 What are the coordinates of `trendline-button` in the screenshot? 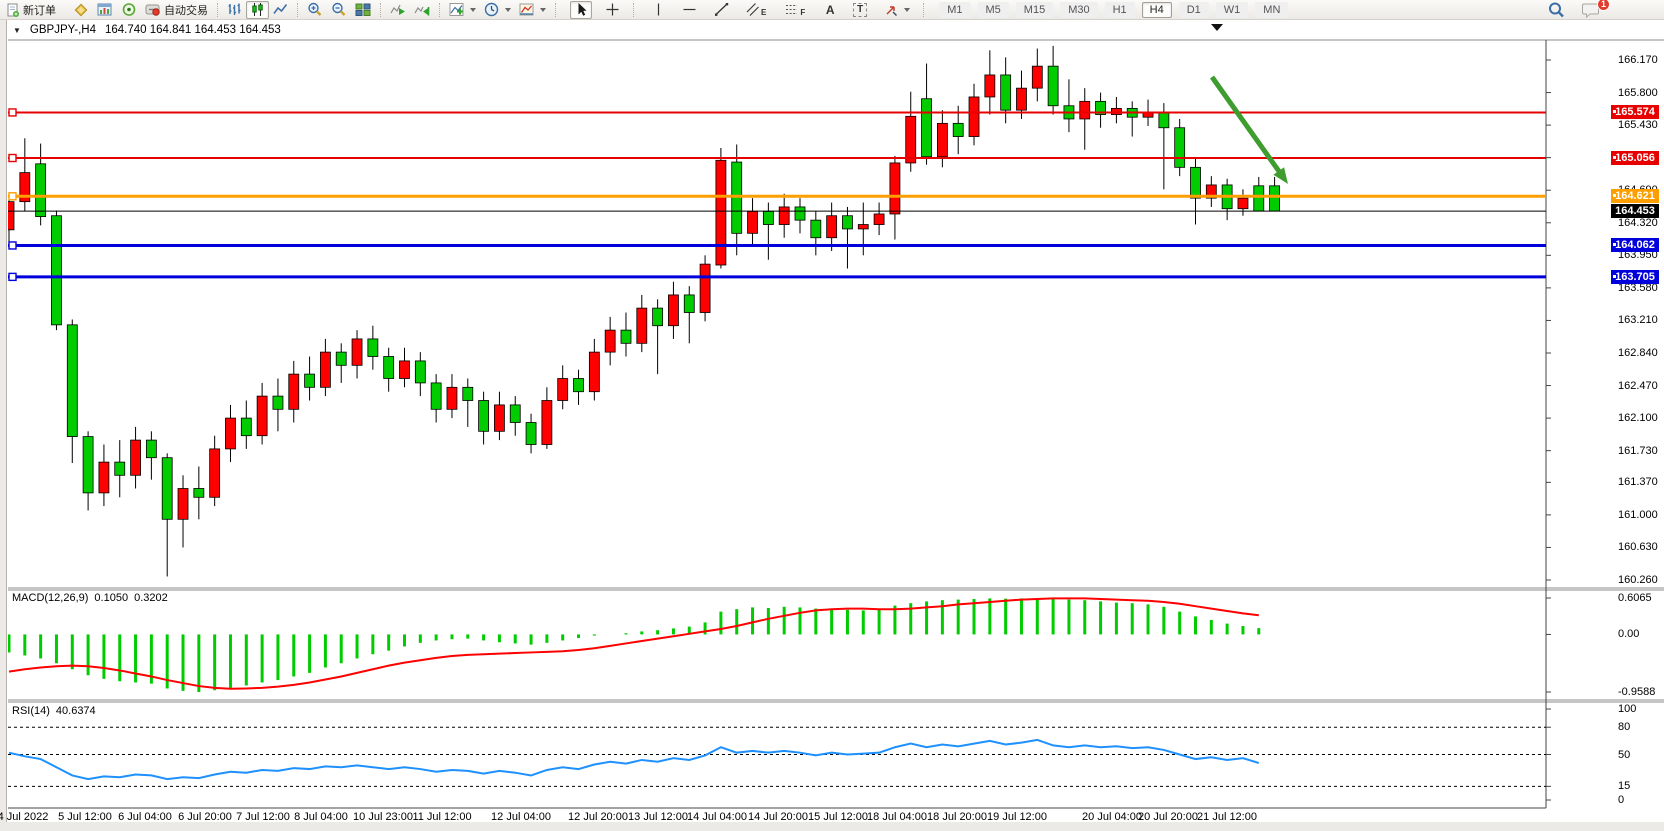 It's located at (721, 10).